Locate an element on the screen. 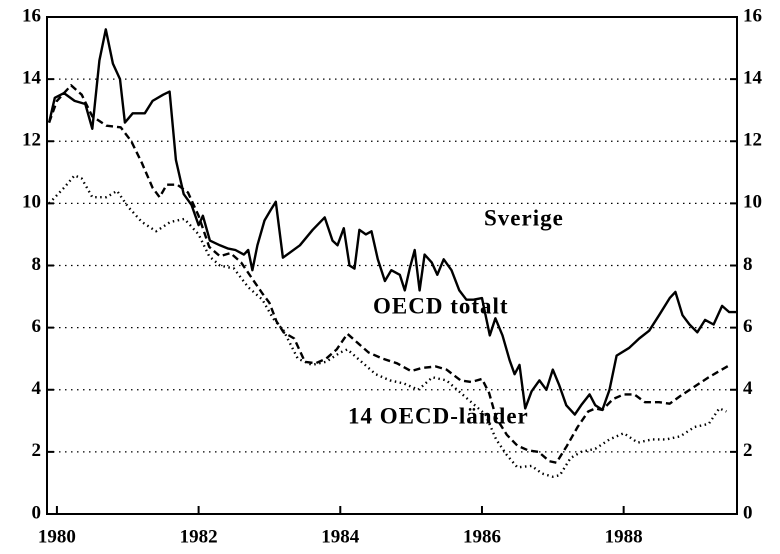  y-tick-label: 14 is located at coordinates (32, 77).